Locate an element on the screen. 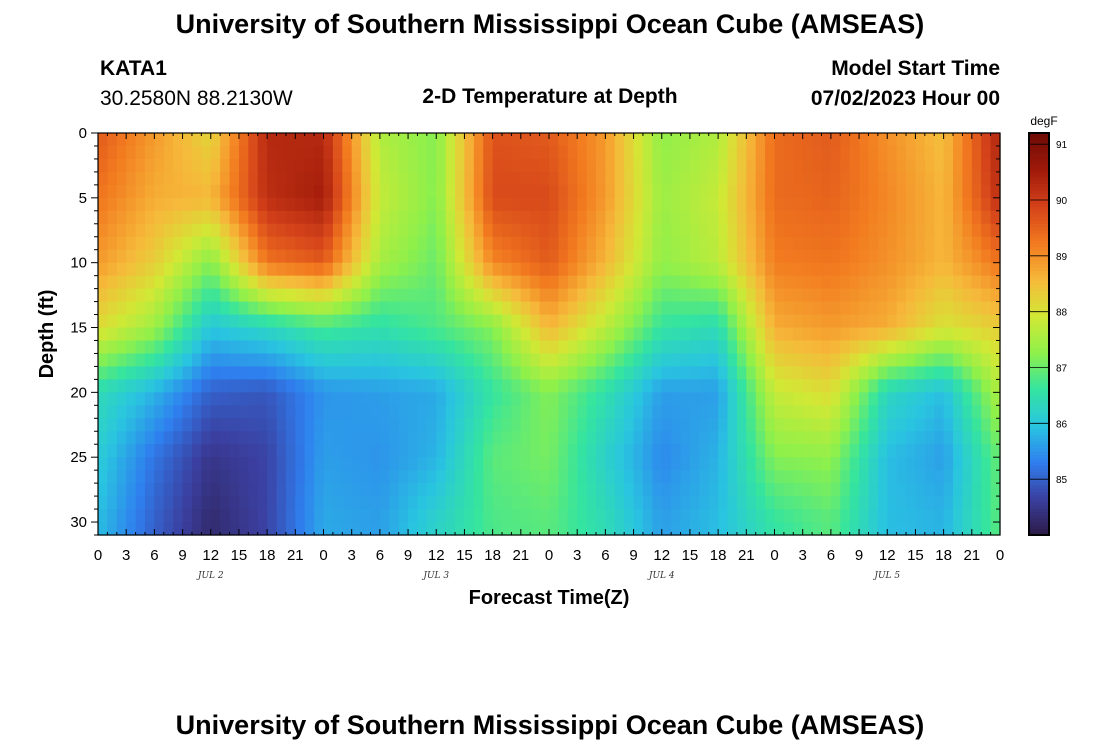 The width and height of the screenshot is (1100, 750). colorbar-segment is located at coordinates (1039, 386).